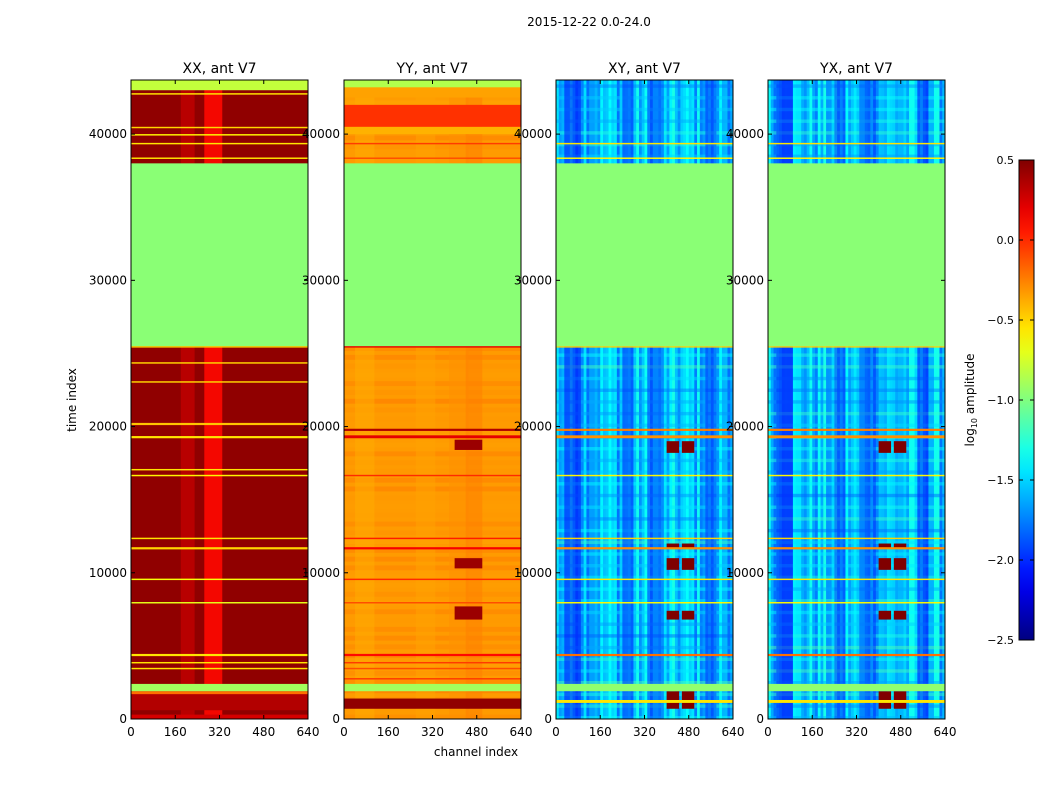 This screenshot has height=800, width=1050. What do you see at coordinates (1000, 480) in the screenshot?
I see `colorbar-tick-label: −1.5` at bounding box center [1000, 480].